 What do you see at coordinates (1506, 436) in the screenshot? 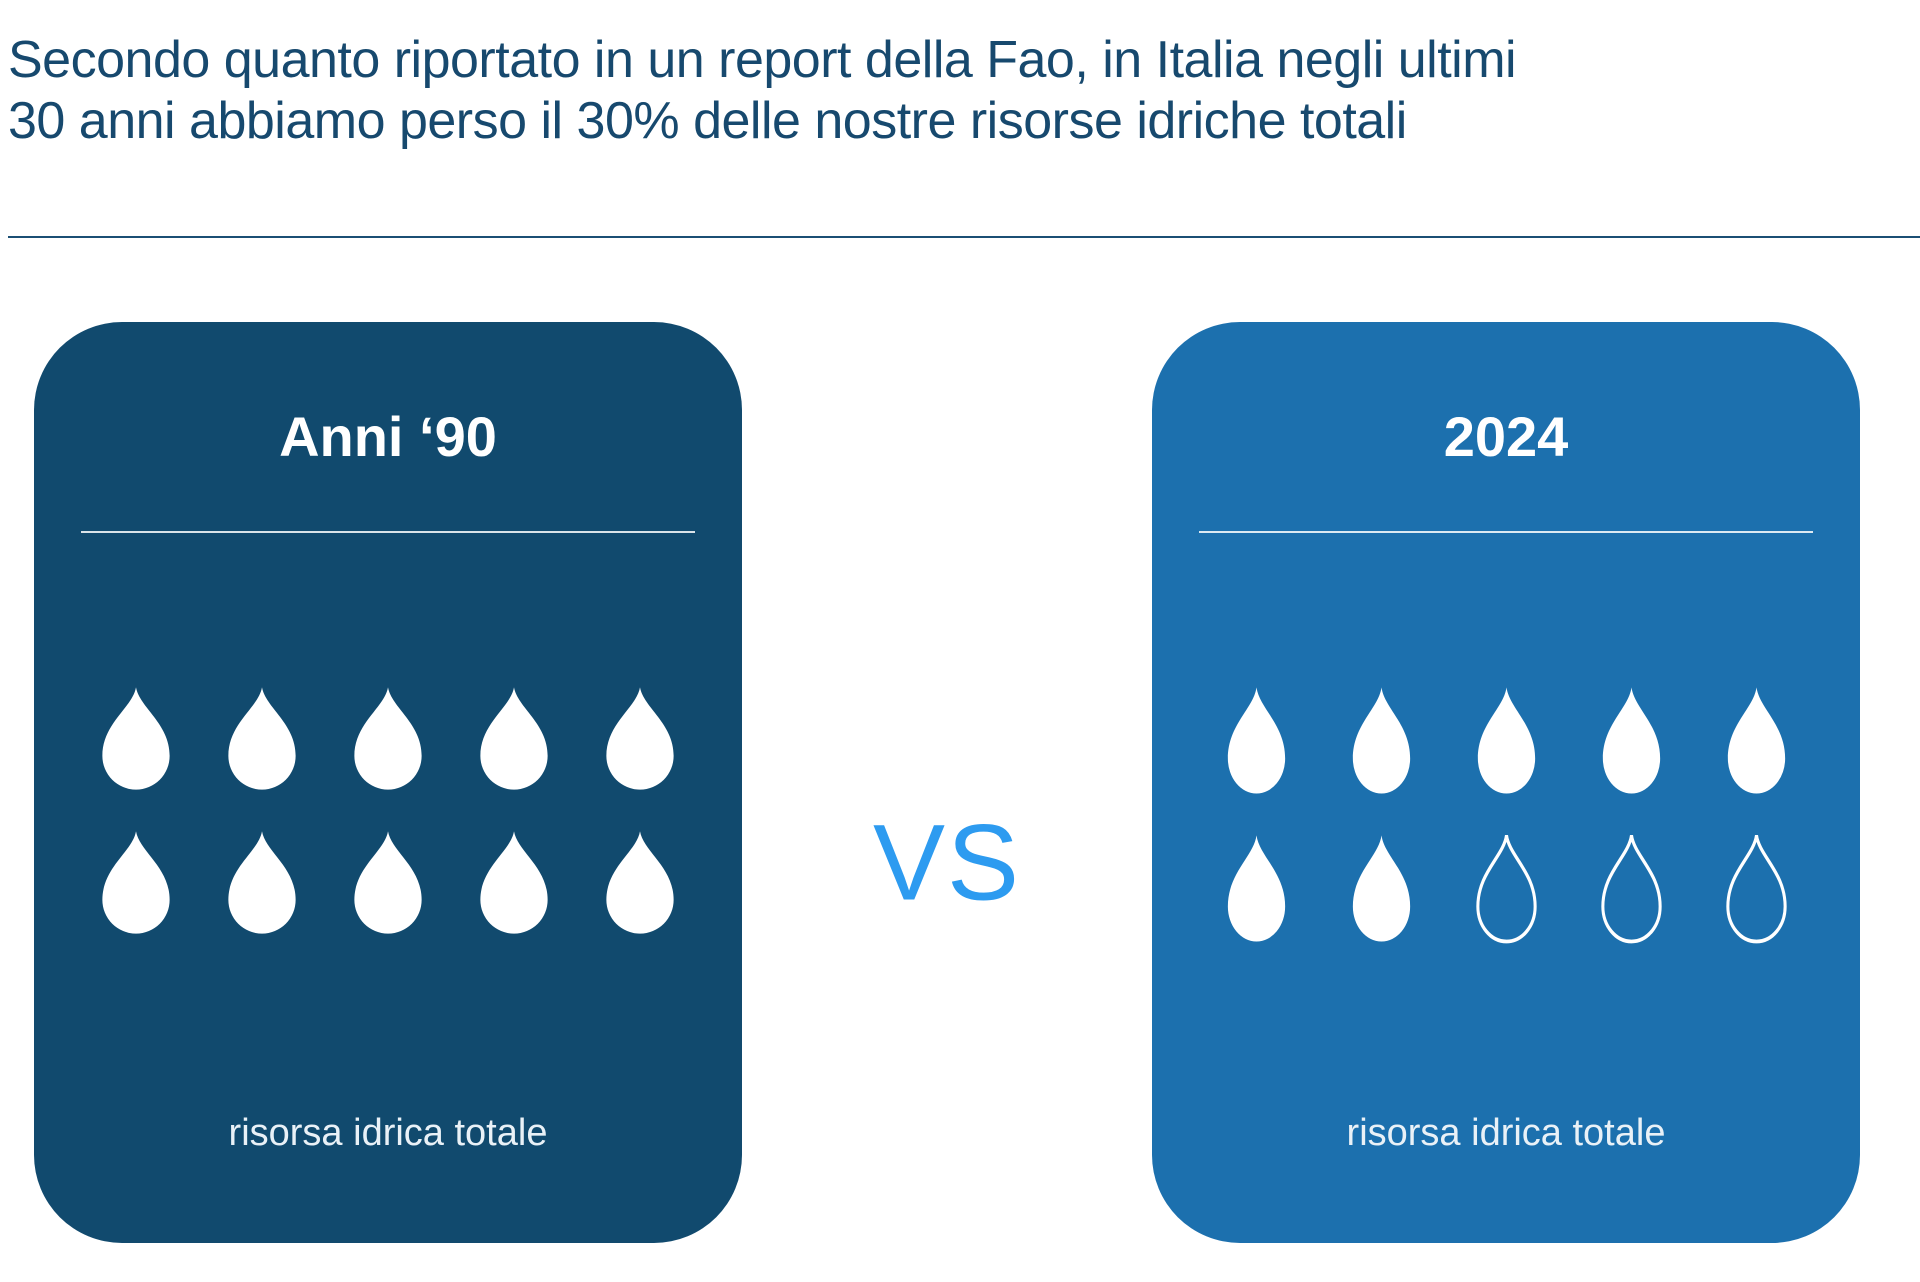
I see `card-title-2024: 2024` at bounding box center [1506, 436].